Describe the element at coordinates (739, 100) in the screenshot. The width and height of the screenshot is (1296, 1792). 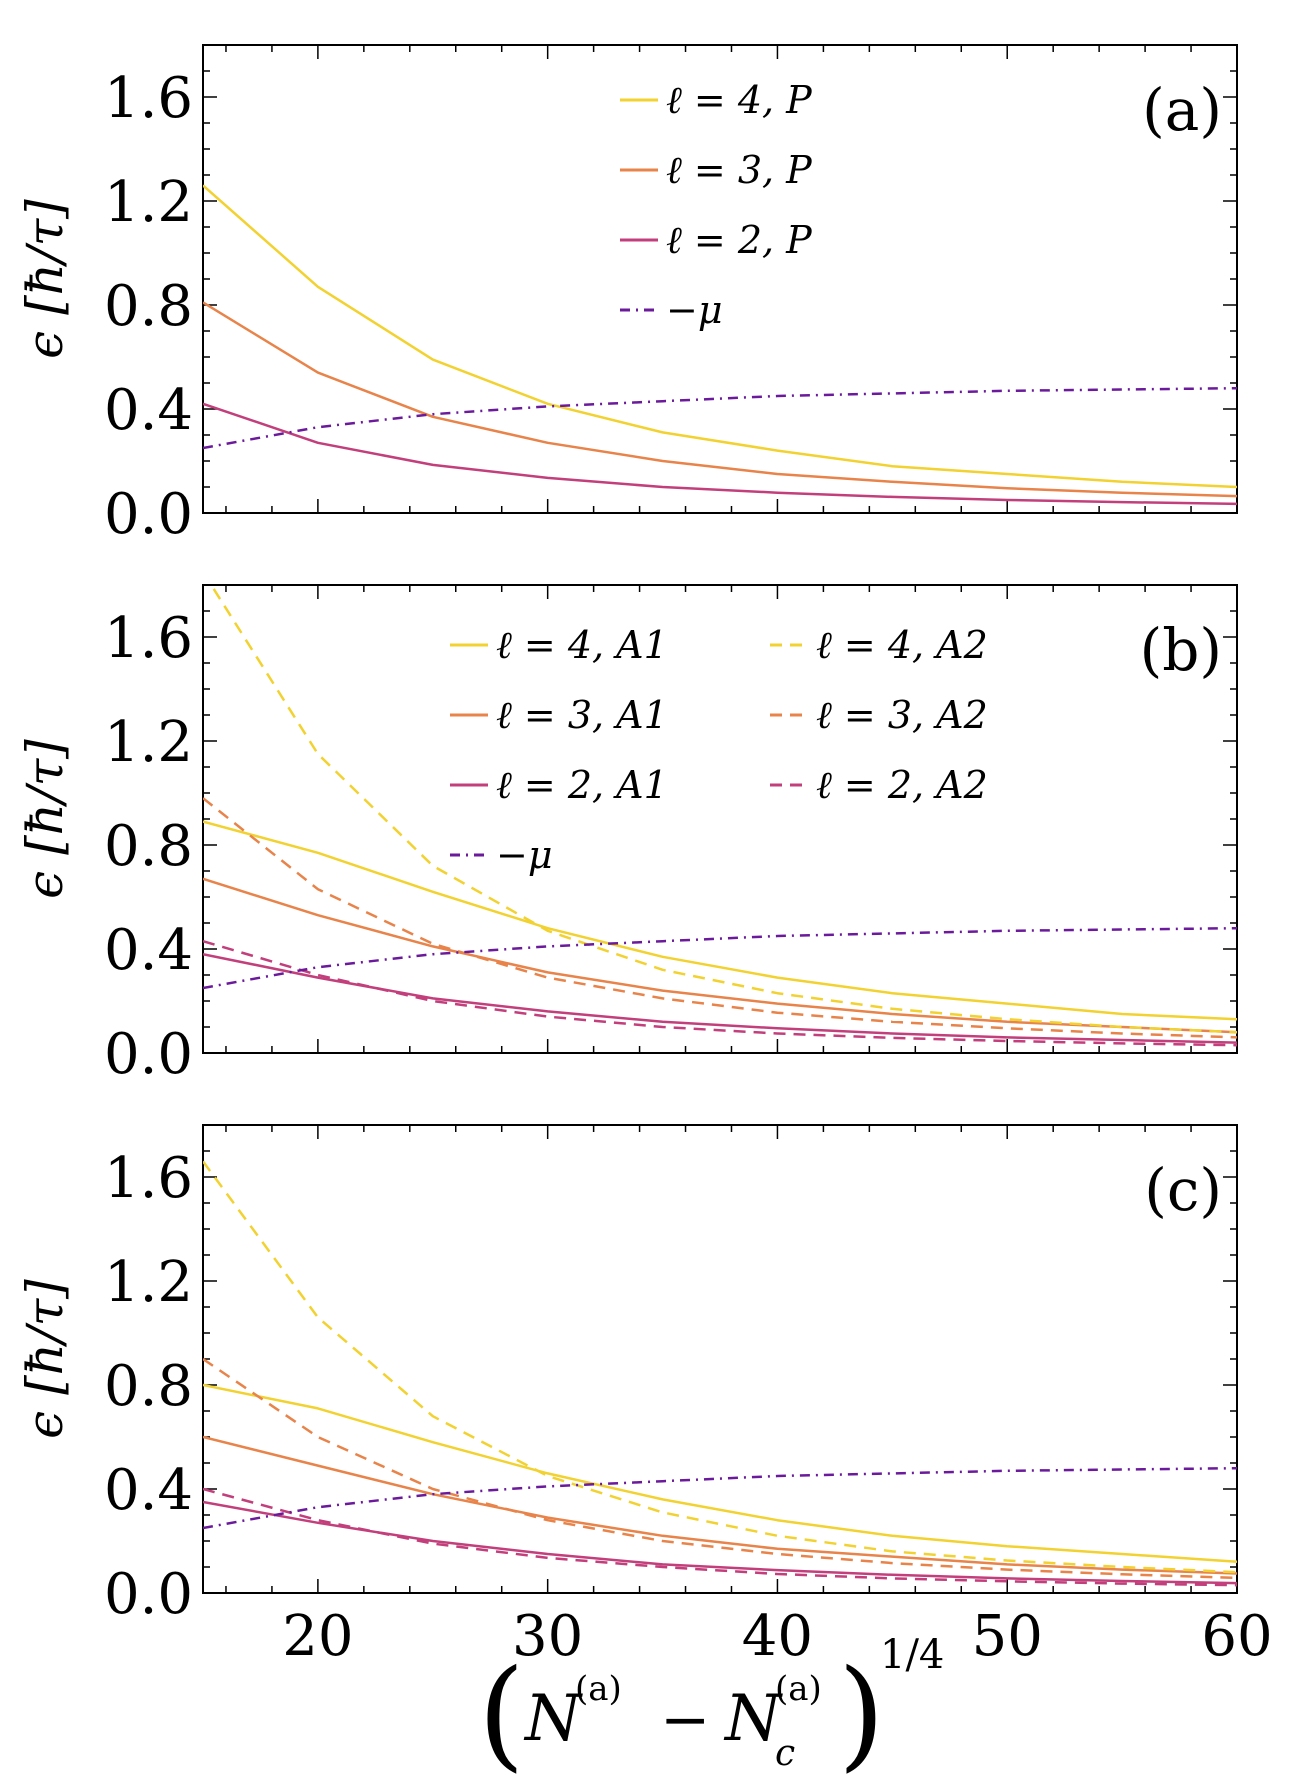
I see `legend-label: ℓ = 4, P` at that location.